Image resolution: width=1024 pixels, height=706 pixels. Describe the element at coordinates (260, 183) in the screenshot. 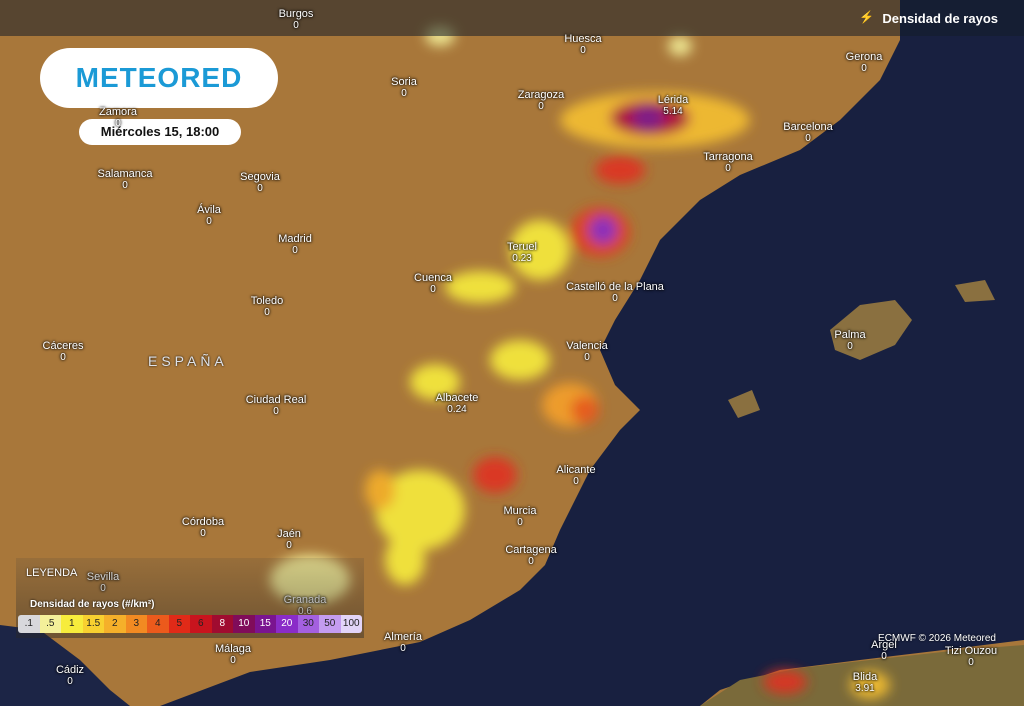

I see `city-label: Segovia 0` at that location.